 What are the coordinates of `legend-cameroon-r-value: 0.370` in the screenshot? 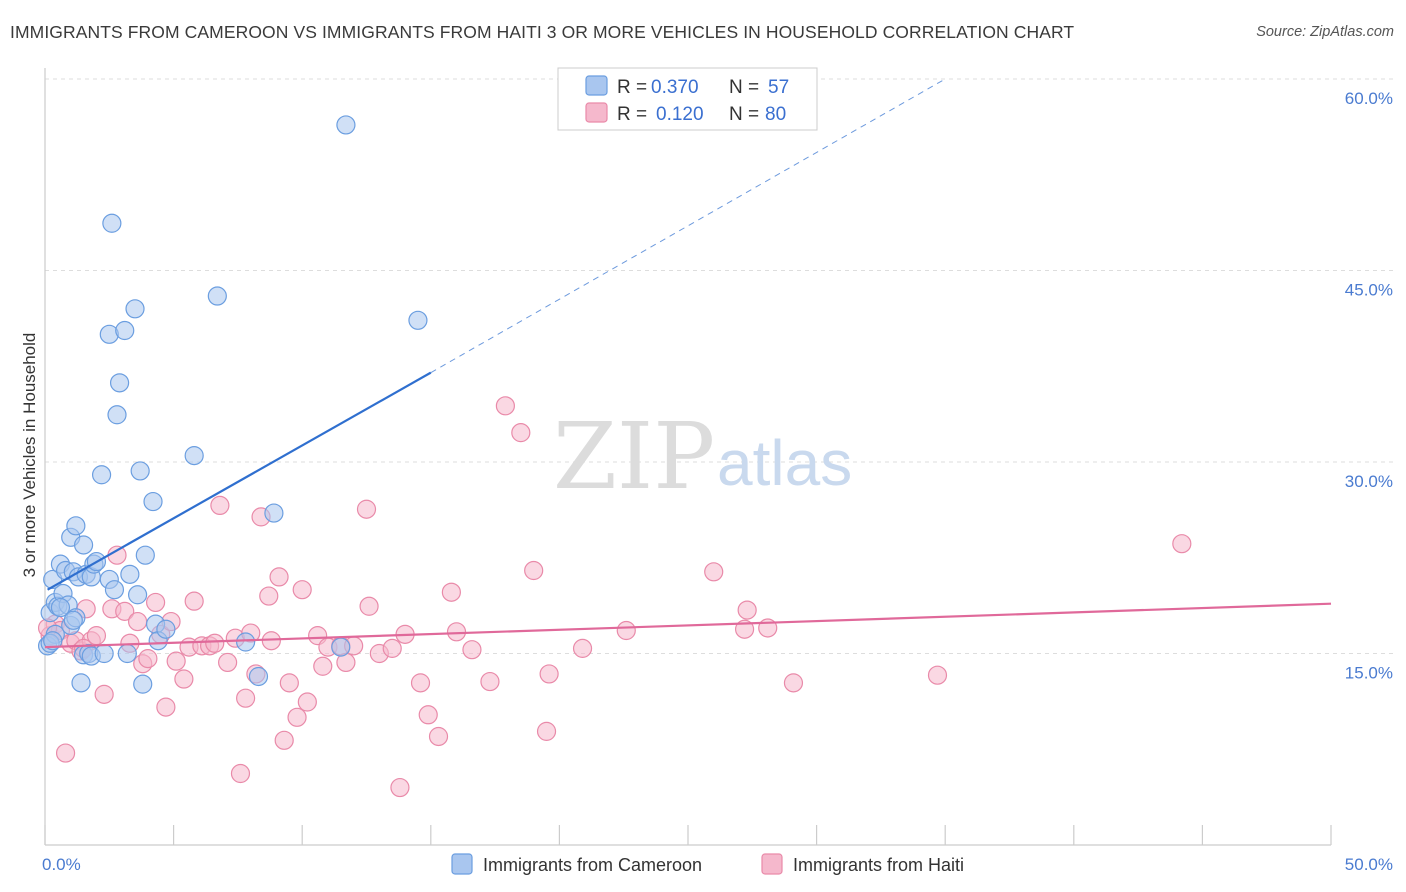 It's located at (675, 87).